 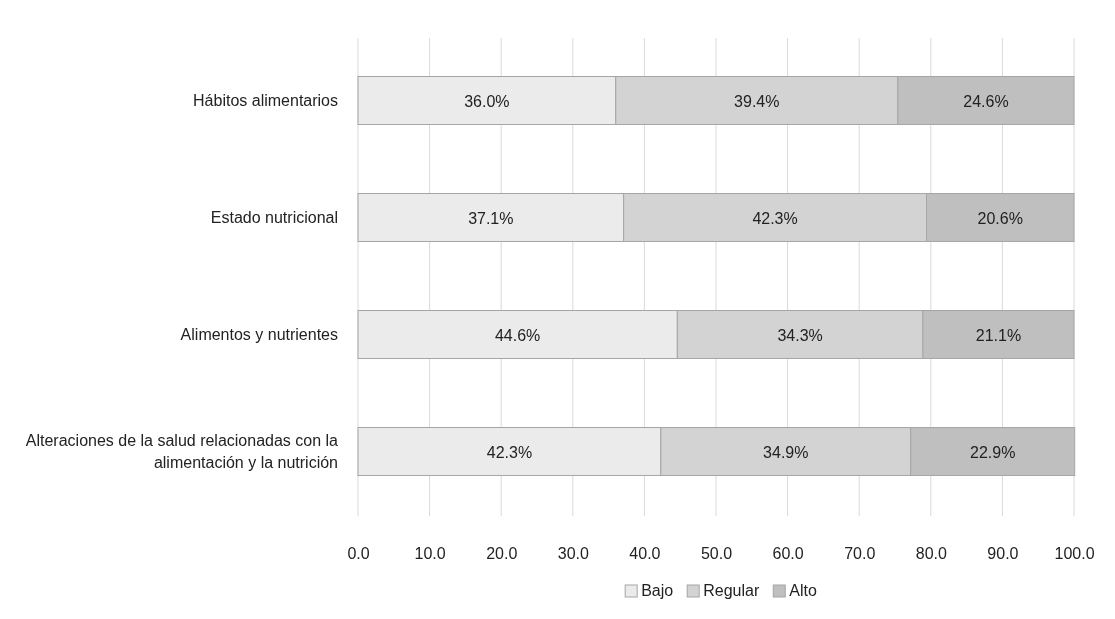 I want to click on x-tick-label: 100.0, so click(x=1074, y=554).